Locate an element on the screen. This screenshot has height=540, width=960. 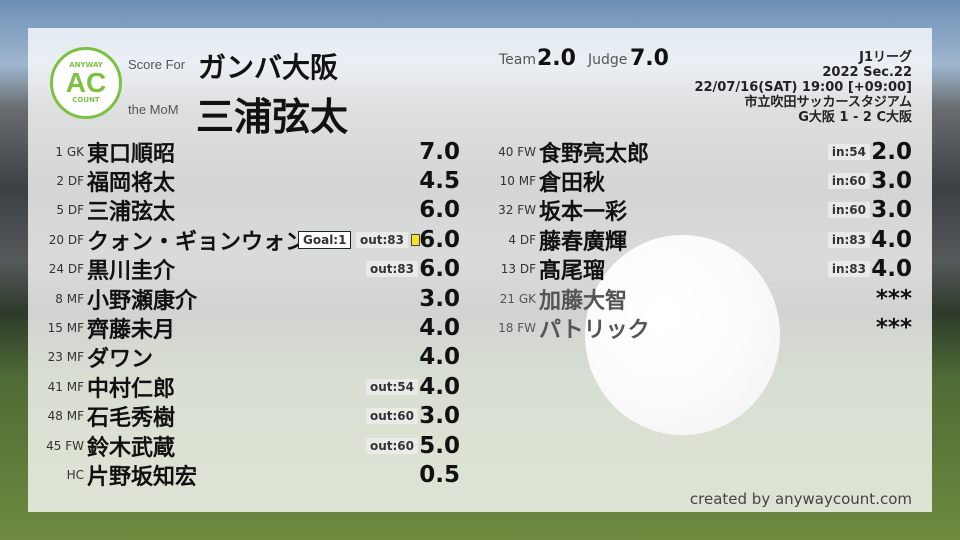
player-row: 45 FW鈴木武蔵 5.0out:60 is located at coordinates (480, 445).